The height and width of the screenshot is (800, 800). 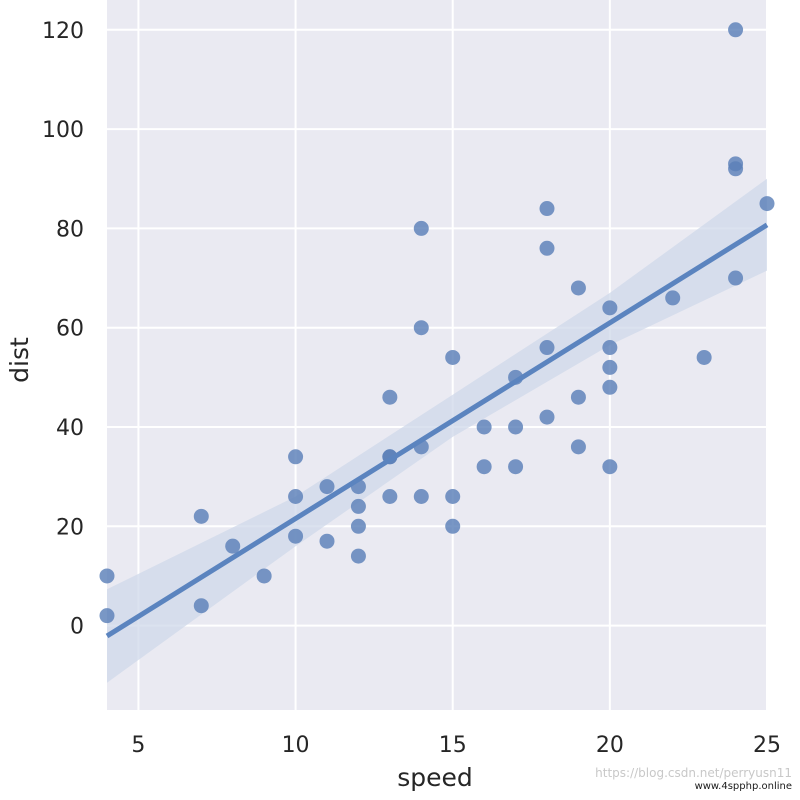 I want to click on y-tick-label: 120, so click(x=63, y=31).